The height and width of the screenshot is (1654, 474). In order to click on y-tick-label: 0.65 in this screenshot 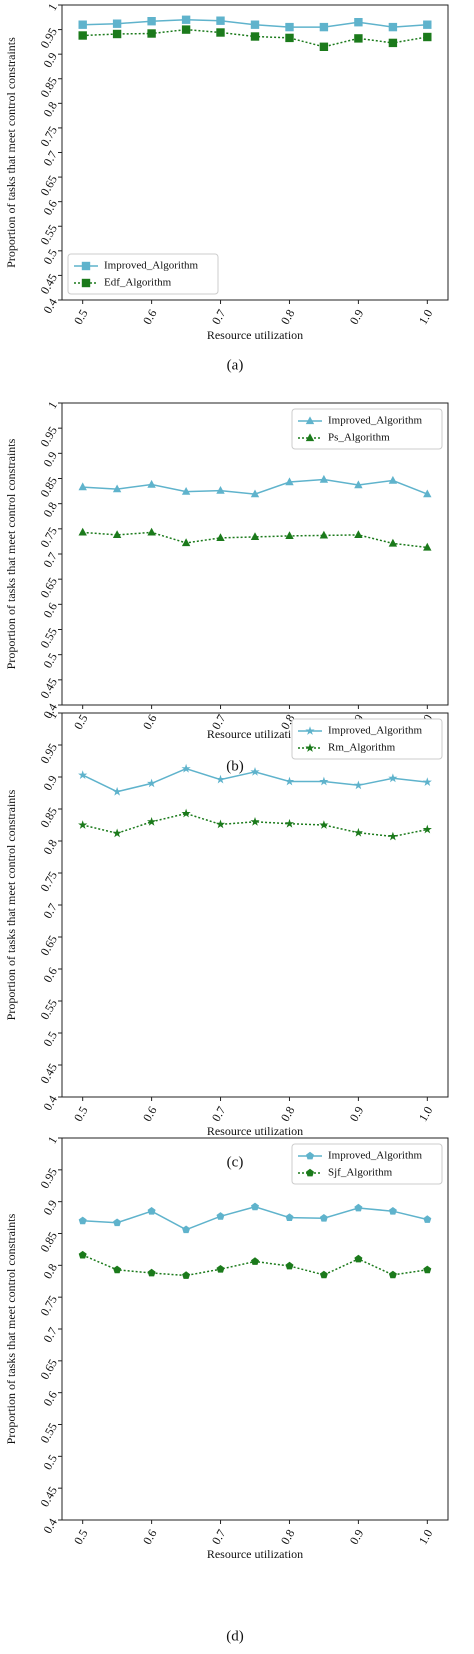, I will do `click(48, 185)`.